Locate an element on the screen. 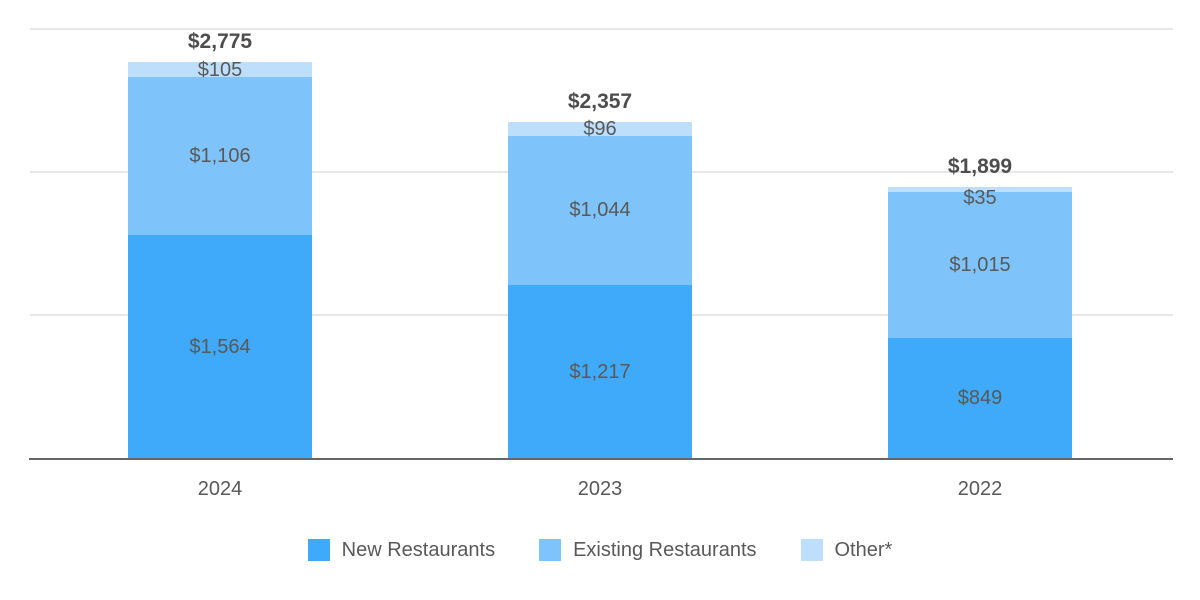 This screenshot has width=1200, height=600. bar-segment-2023-new-restaurants: $1,217 is located at coordinates (600, 371).